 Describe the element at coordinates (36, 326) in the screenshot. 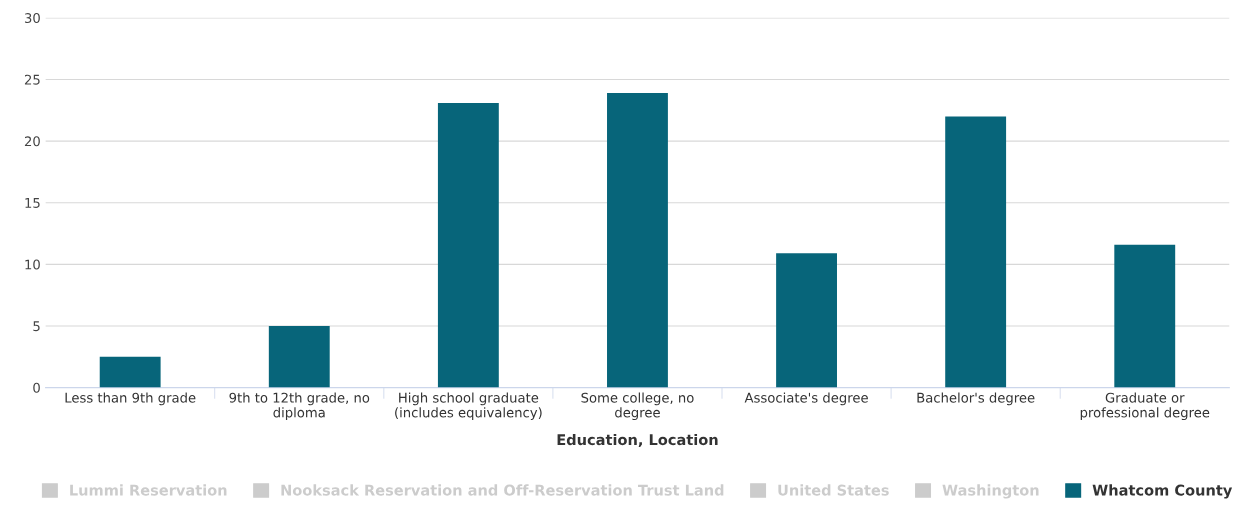

I see `y-tick-label: 5` at that location.